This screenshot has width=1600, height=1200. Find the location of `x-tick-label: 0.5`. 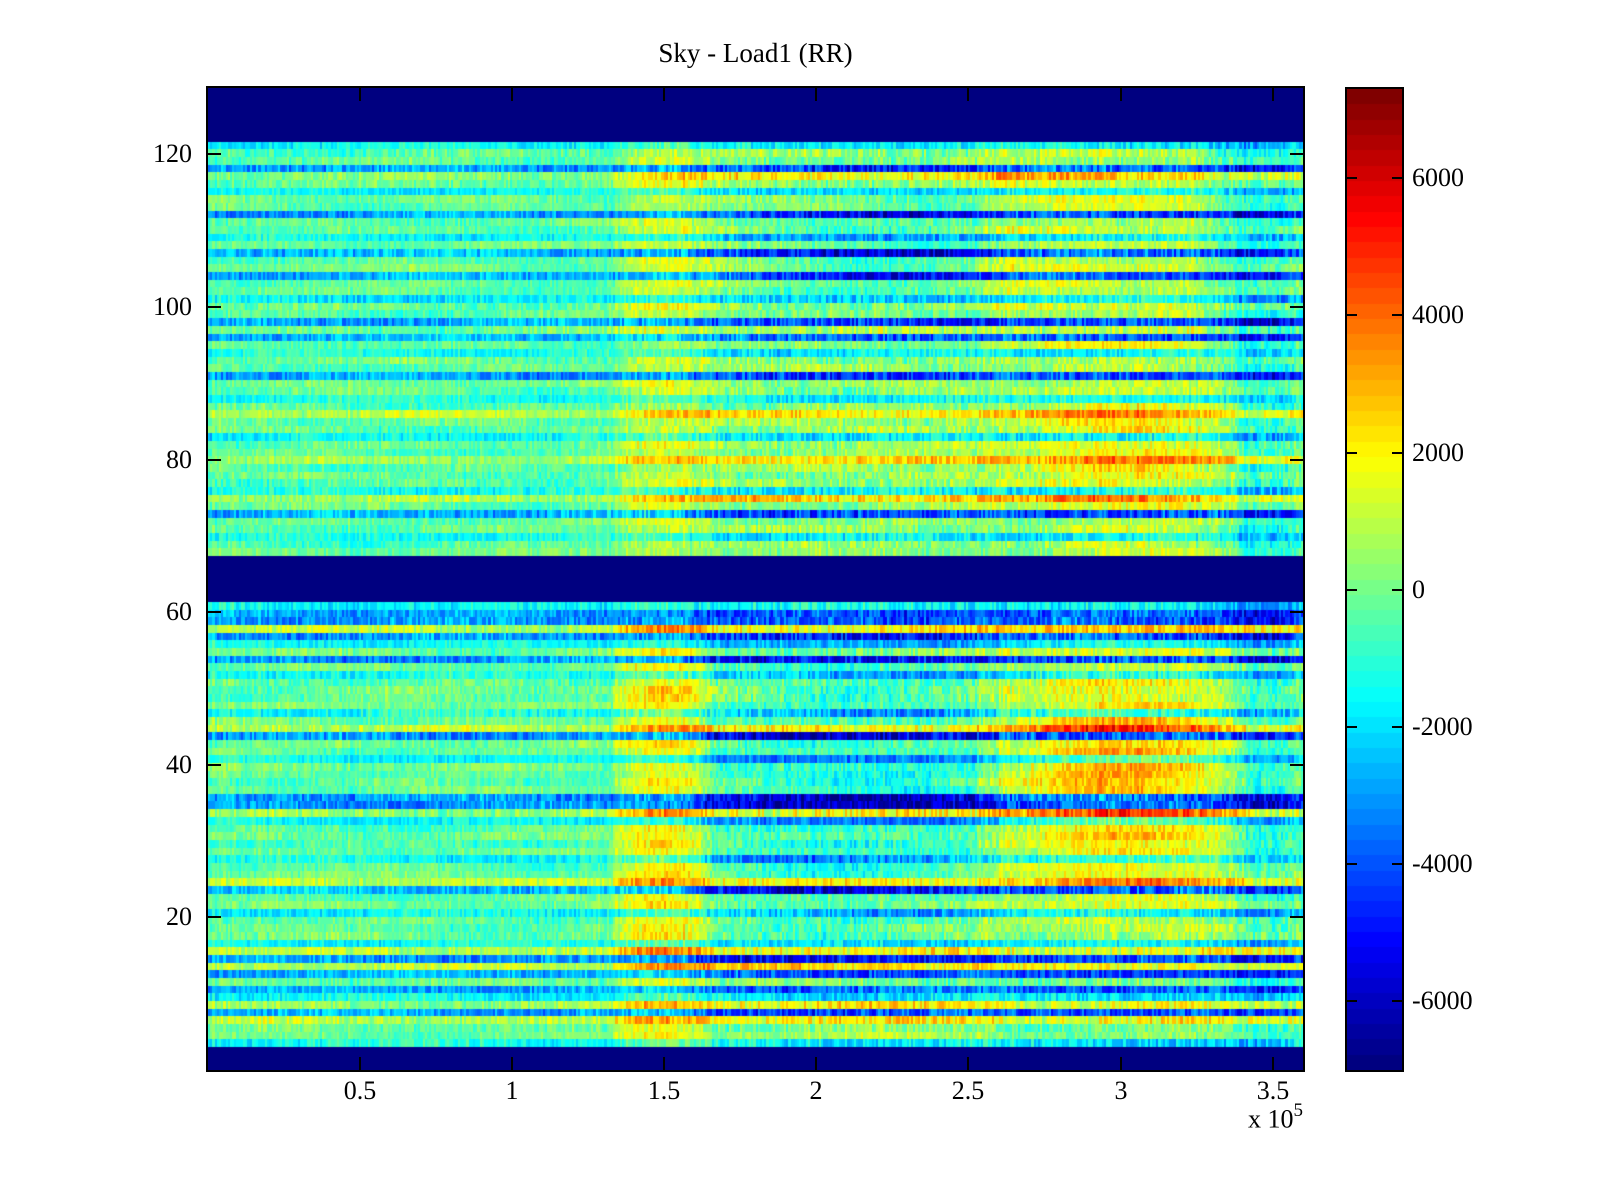

x-tick-label: 0.5 is located at coordinates (360, 1090).